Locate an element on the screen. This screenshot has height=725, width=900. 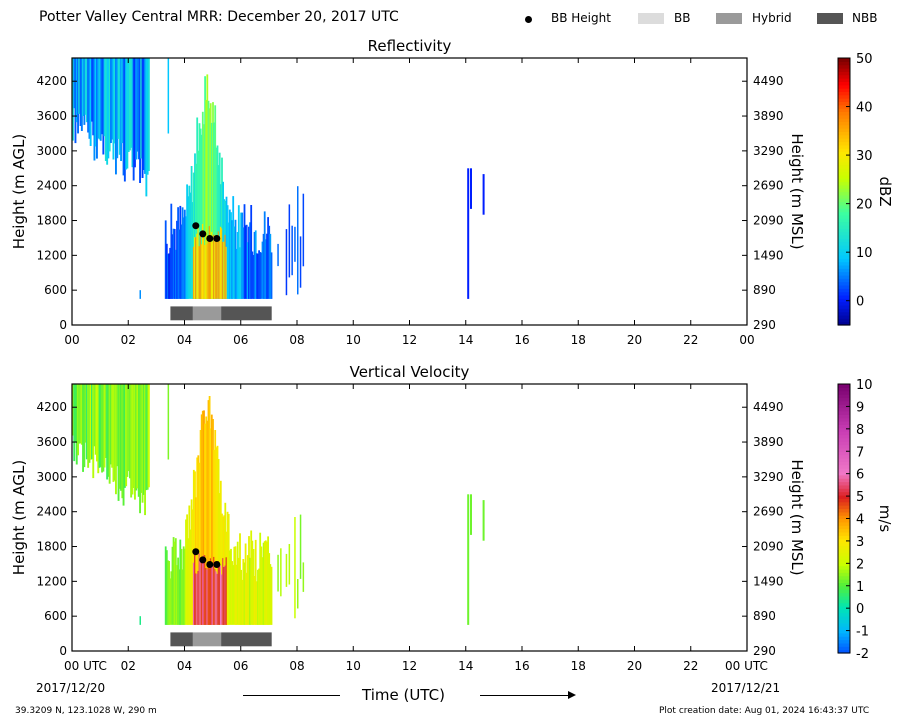
legend-nbb-swatch is located at coordinates (830, 18).